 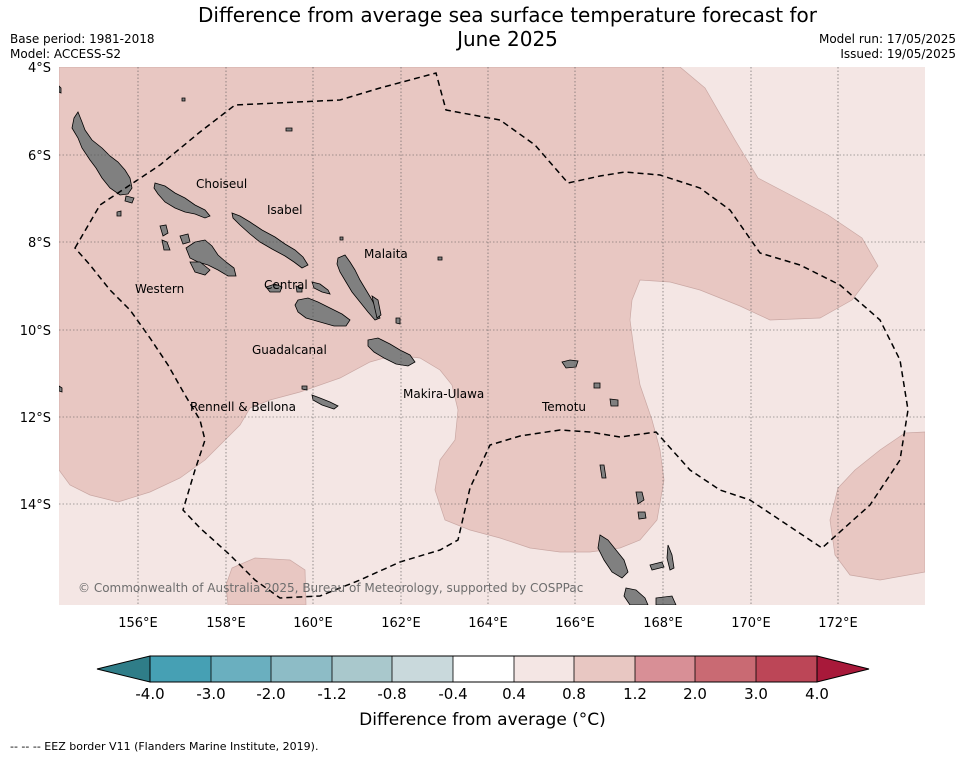 I want to click on lon-label-162e: 162°E, so click(x=401, y=623).